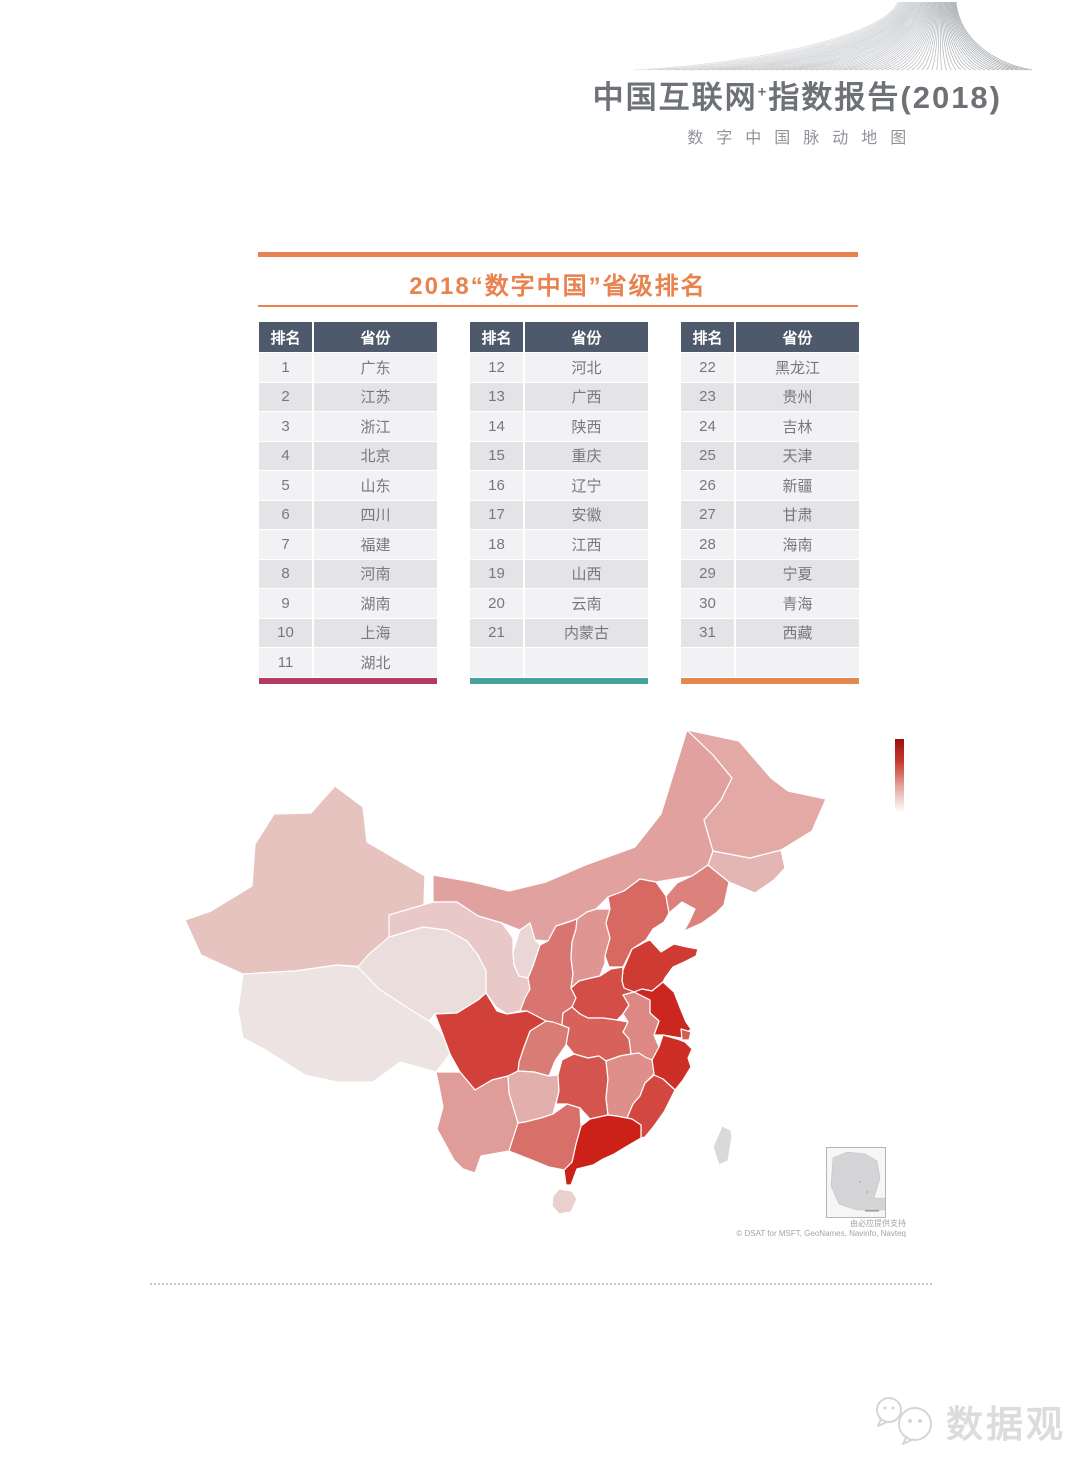 The width and height of the screenshot is (1080, 1466). What do you see at coordinates (586, 603) in the screenshot?
I see `province-cell: 云南` at bounding box center [586, 603].